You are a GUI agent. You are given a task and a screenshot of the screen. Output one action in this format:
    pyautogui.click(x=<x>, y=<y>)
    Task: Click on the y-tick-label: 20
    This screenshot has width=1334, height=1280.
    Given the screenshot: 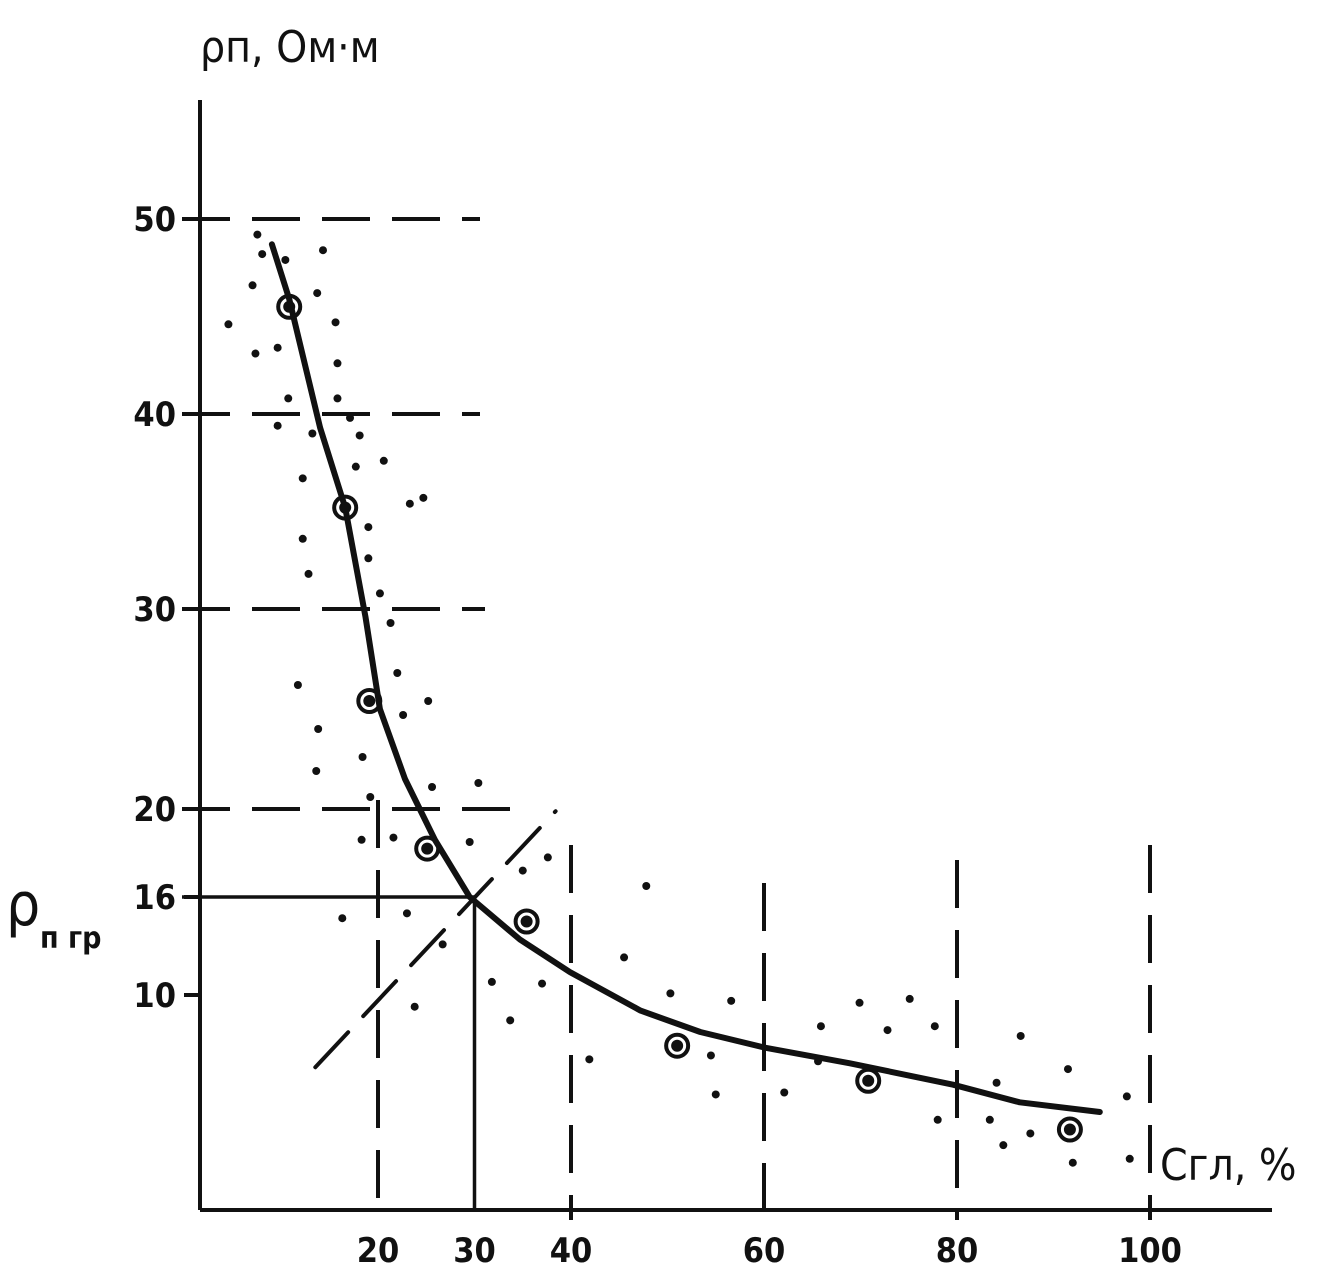 What is the action you would take?
    pyautogui.click(x=154, y=810)
    